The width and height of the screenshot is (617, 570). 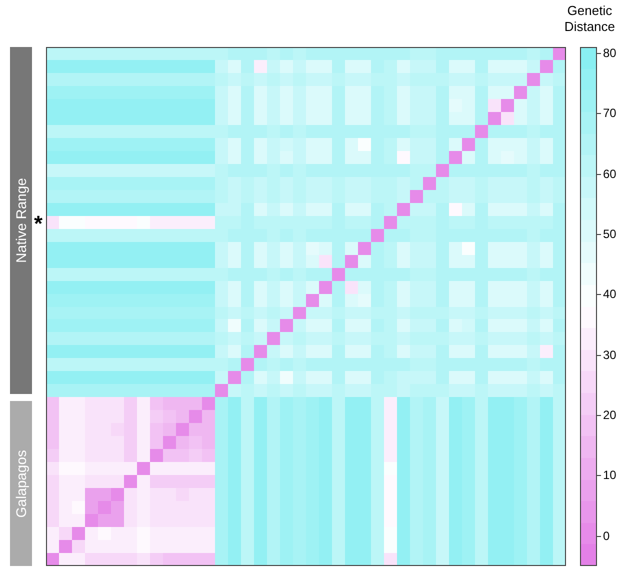 What do you see at coordinates (610, 355) in the screenshot?
I see `color-bar-label: 30` at bounding box center [610, 355].